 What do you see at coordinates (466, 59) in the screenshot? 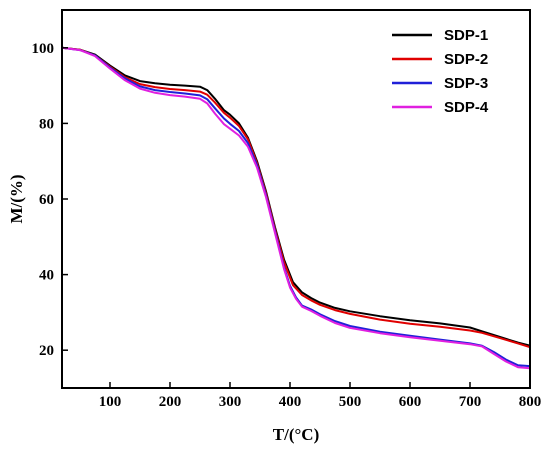
I see `legend-label-sdp-2: SDP-2` at bounding box center [466, 59].